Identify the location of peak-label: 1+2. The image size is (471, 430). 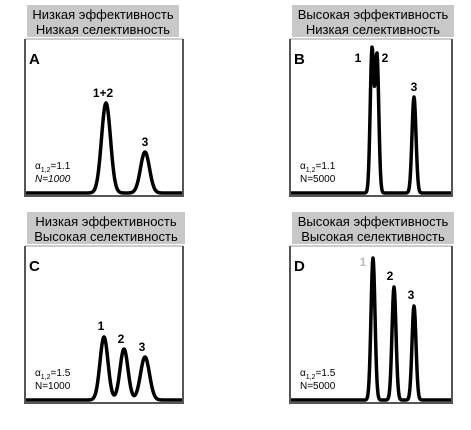
(103, 93).